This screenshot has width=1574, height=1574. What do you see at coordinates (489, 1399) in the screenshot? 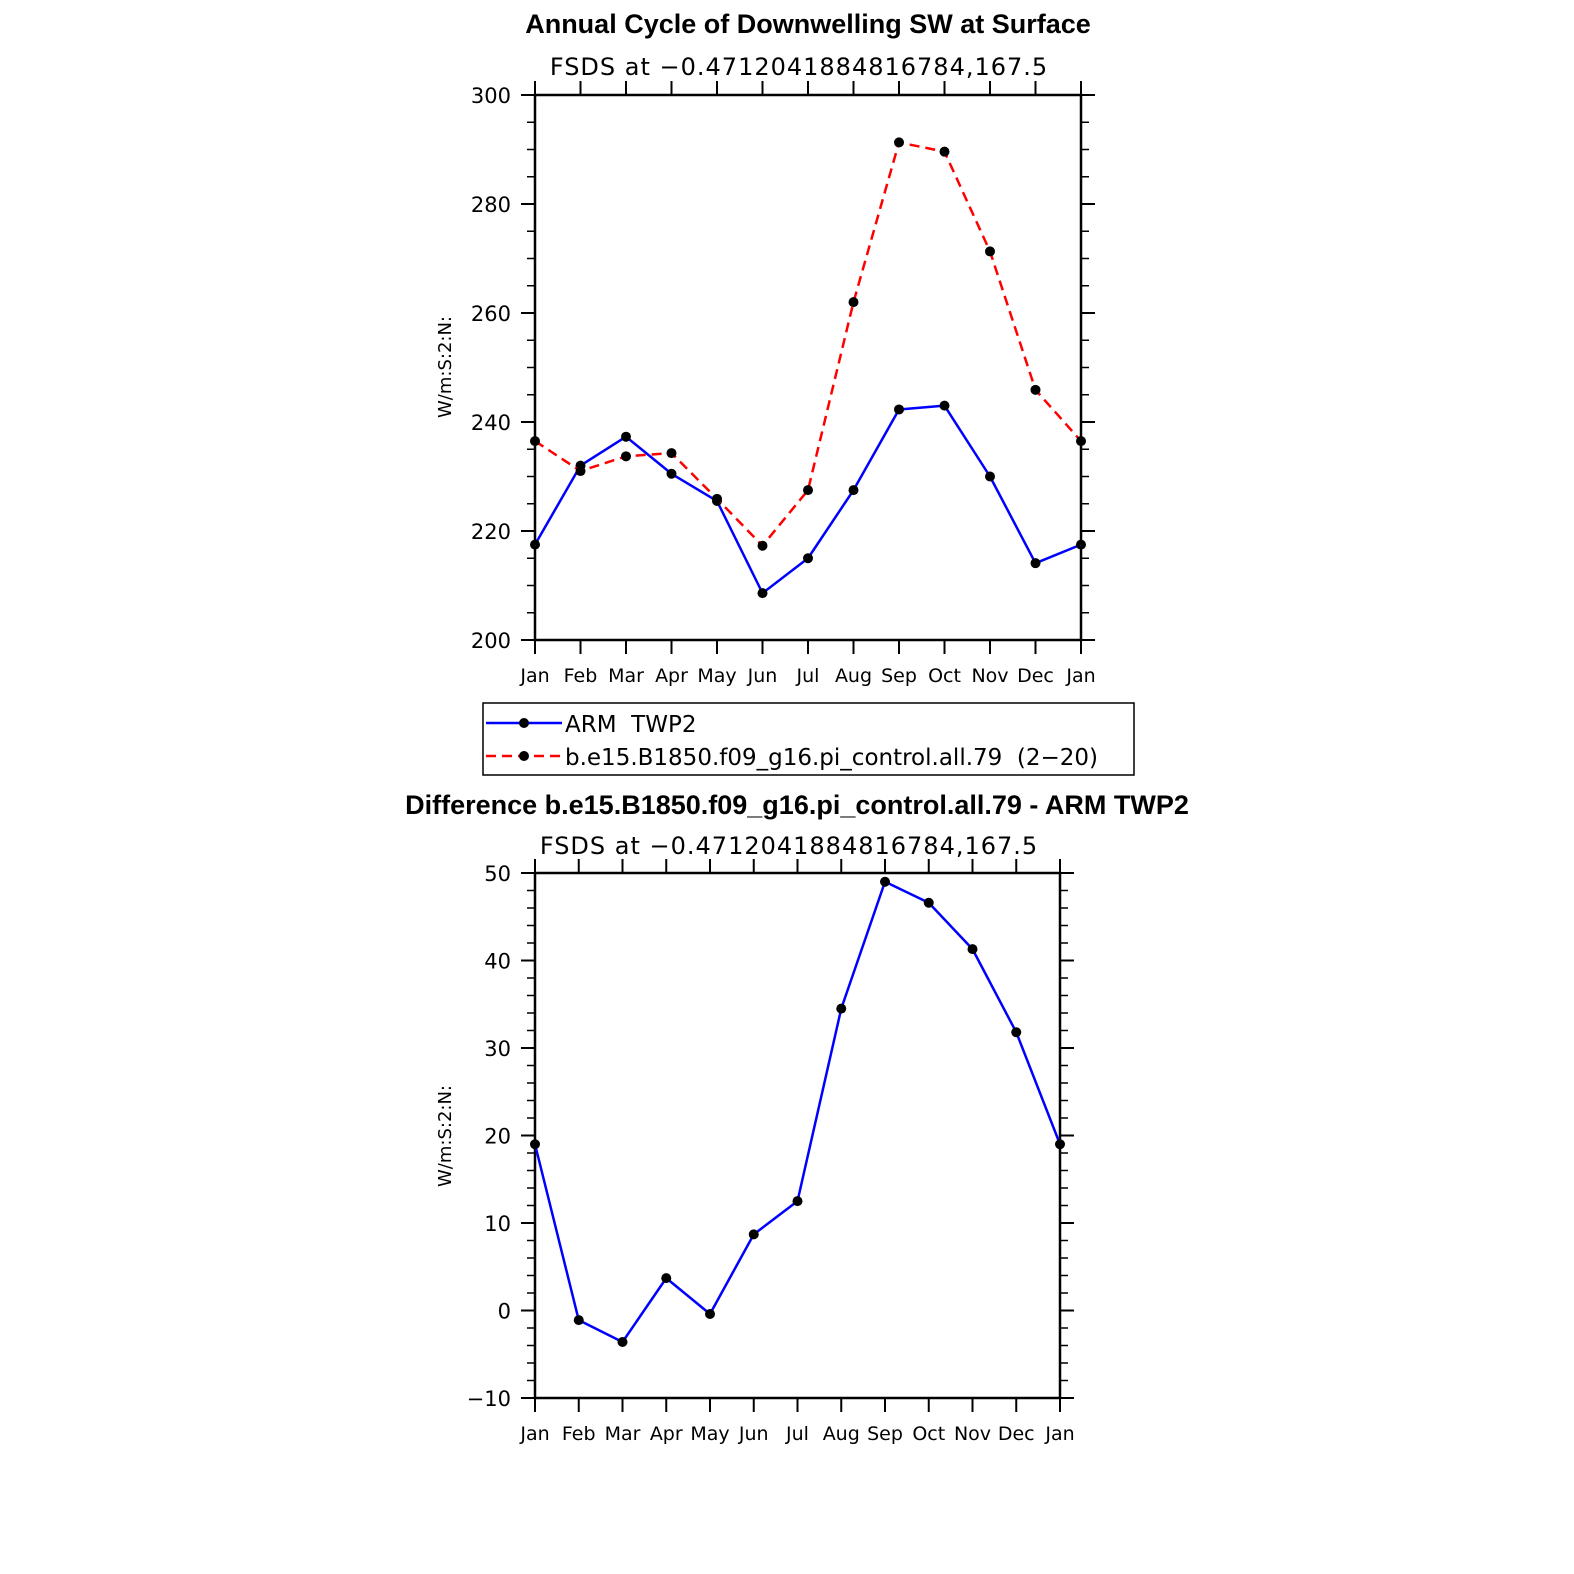
I see `y-tick-label: −10` at bounding box center [489, 1399].